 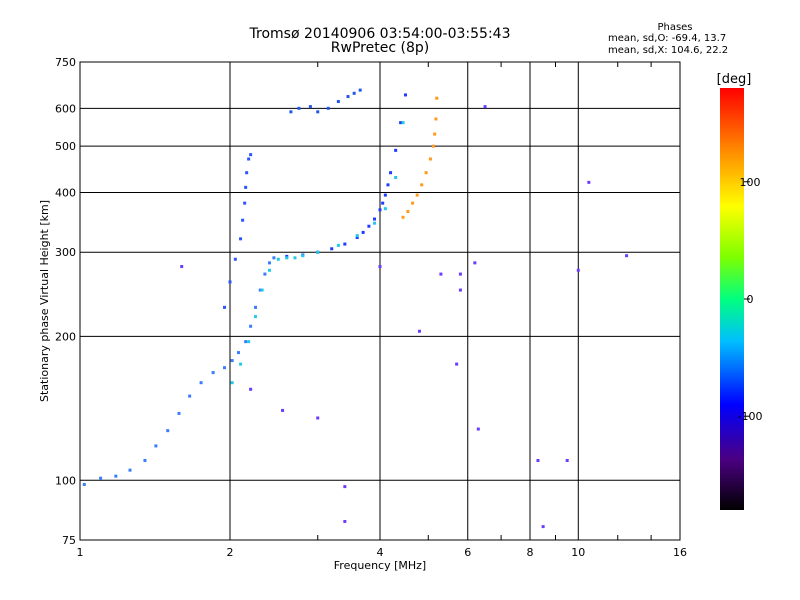 I want to click on x-tick-label: 16, so click(x=680, y=552).